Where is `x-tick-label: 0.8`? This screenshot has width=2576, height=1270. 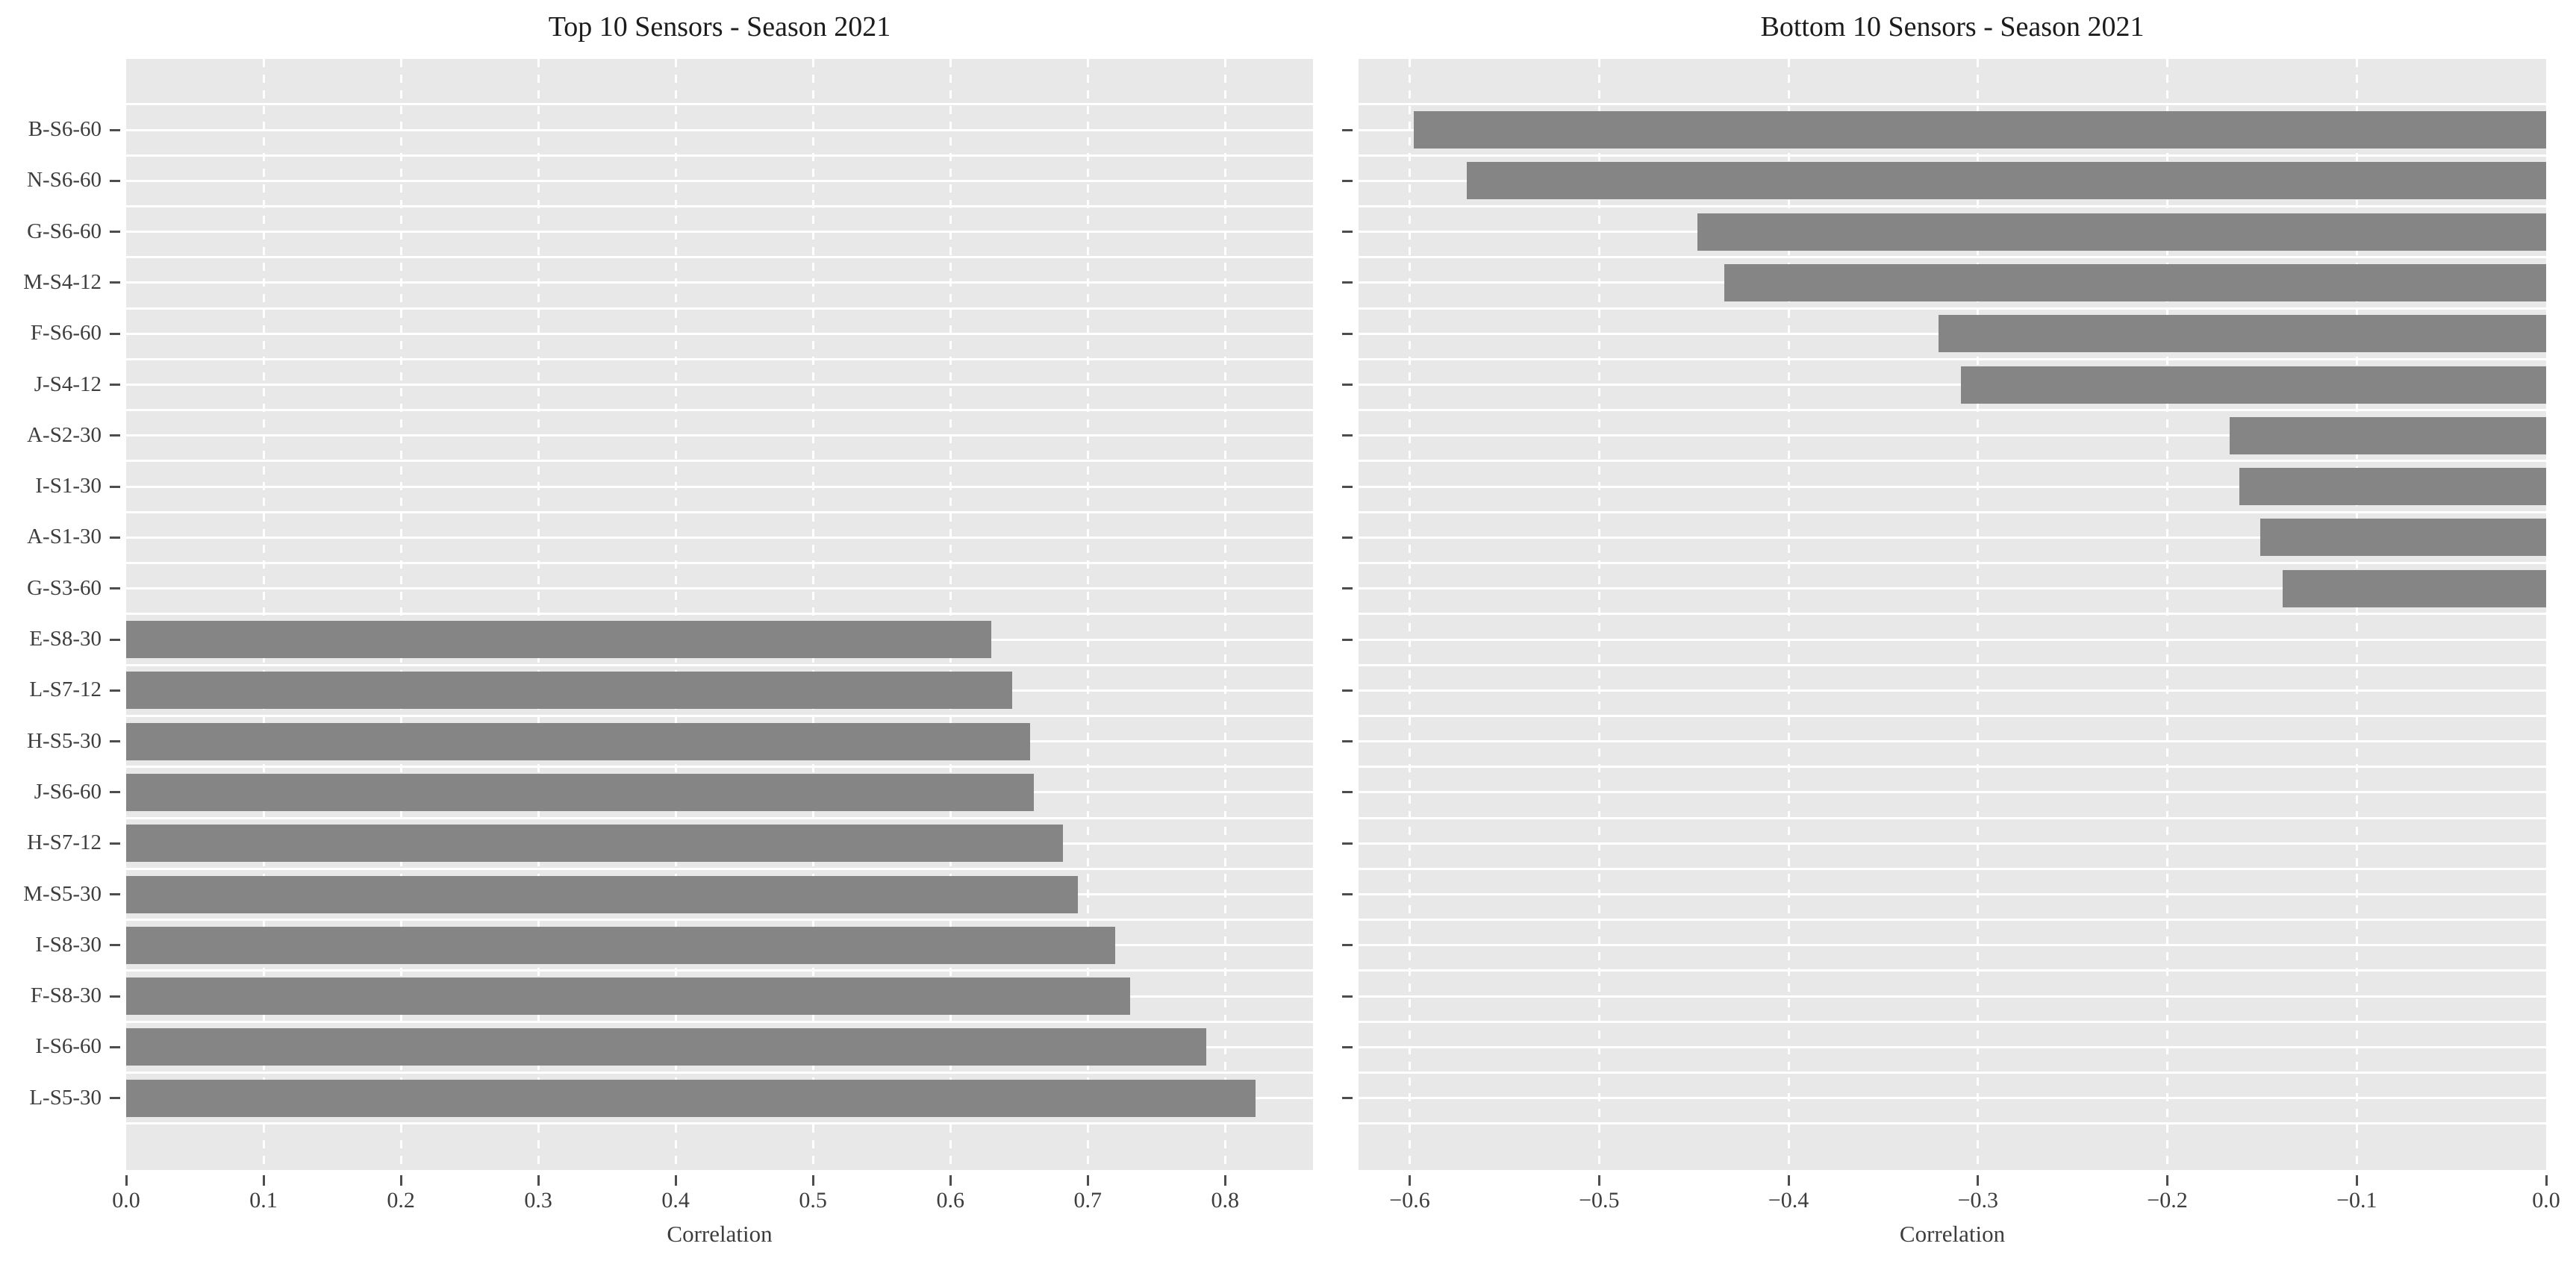 x-tick-label: 0.8 is located at coordinates (1225, 1200).